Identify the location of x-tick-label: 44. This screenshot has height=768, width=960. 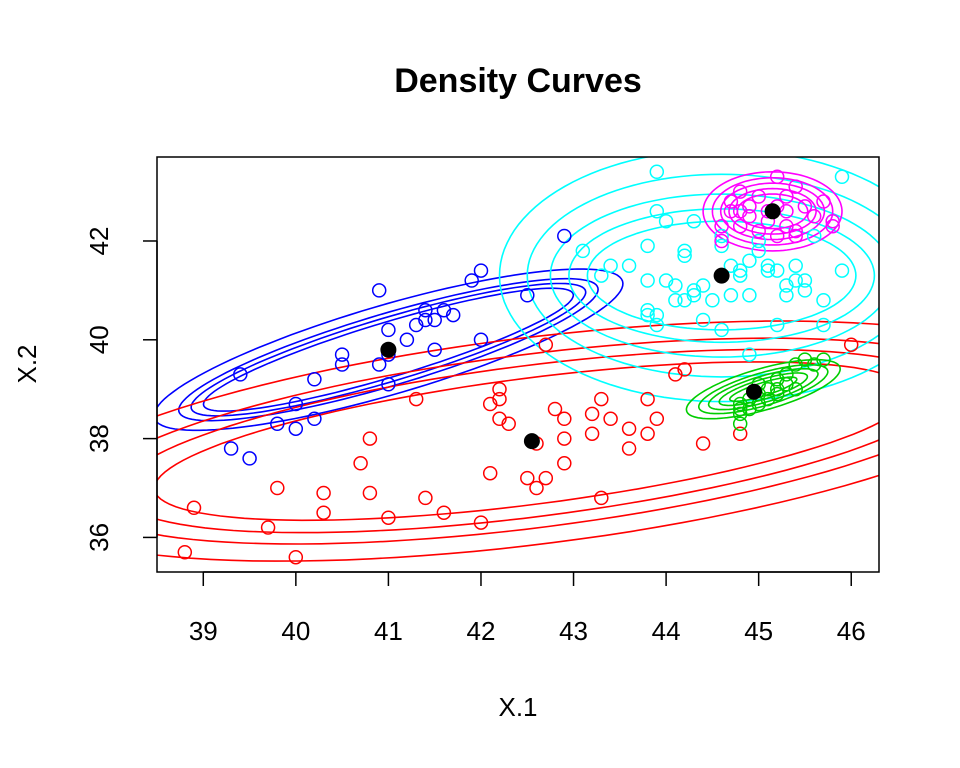
(666, 631).